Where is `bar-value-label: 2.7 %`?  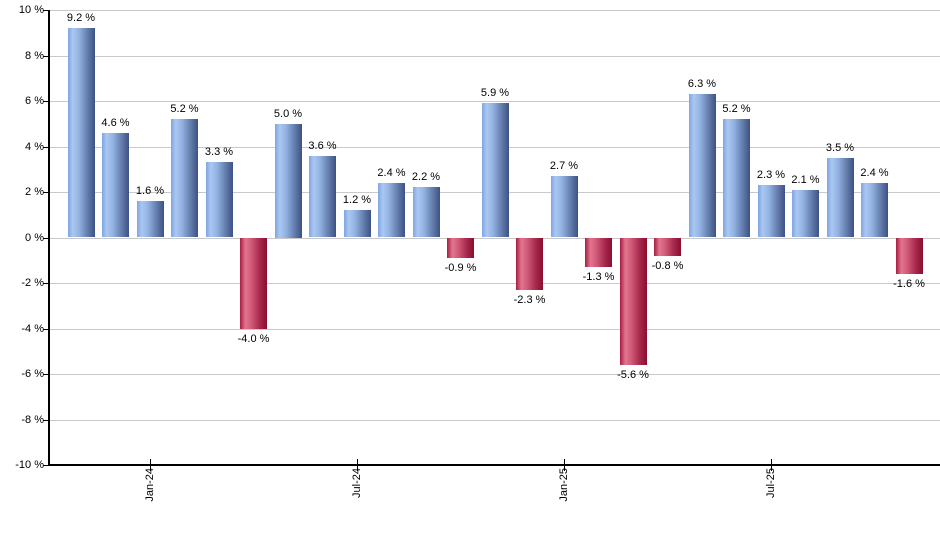
bar-value-label: 2.7 % is located at coordinates (564, 166).